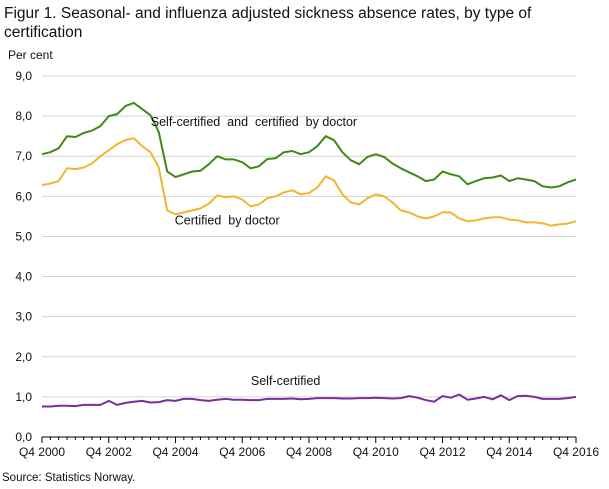 This screenshot has width=609, height=489. Describe the element at coordinates (30, 55) in the screenshot. I see `y-axis-label: Per cent` at that location.